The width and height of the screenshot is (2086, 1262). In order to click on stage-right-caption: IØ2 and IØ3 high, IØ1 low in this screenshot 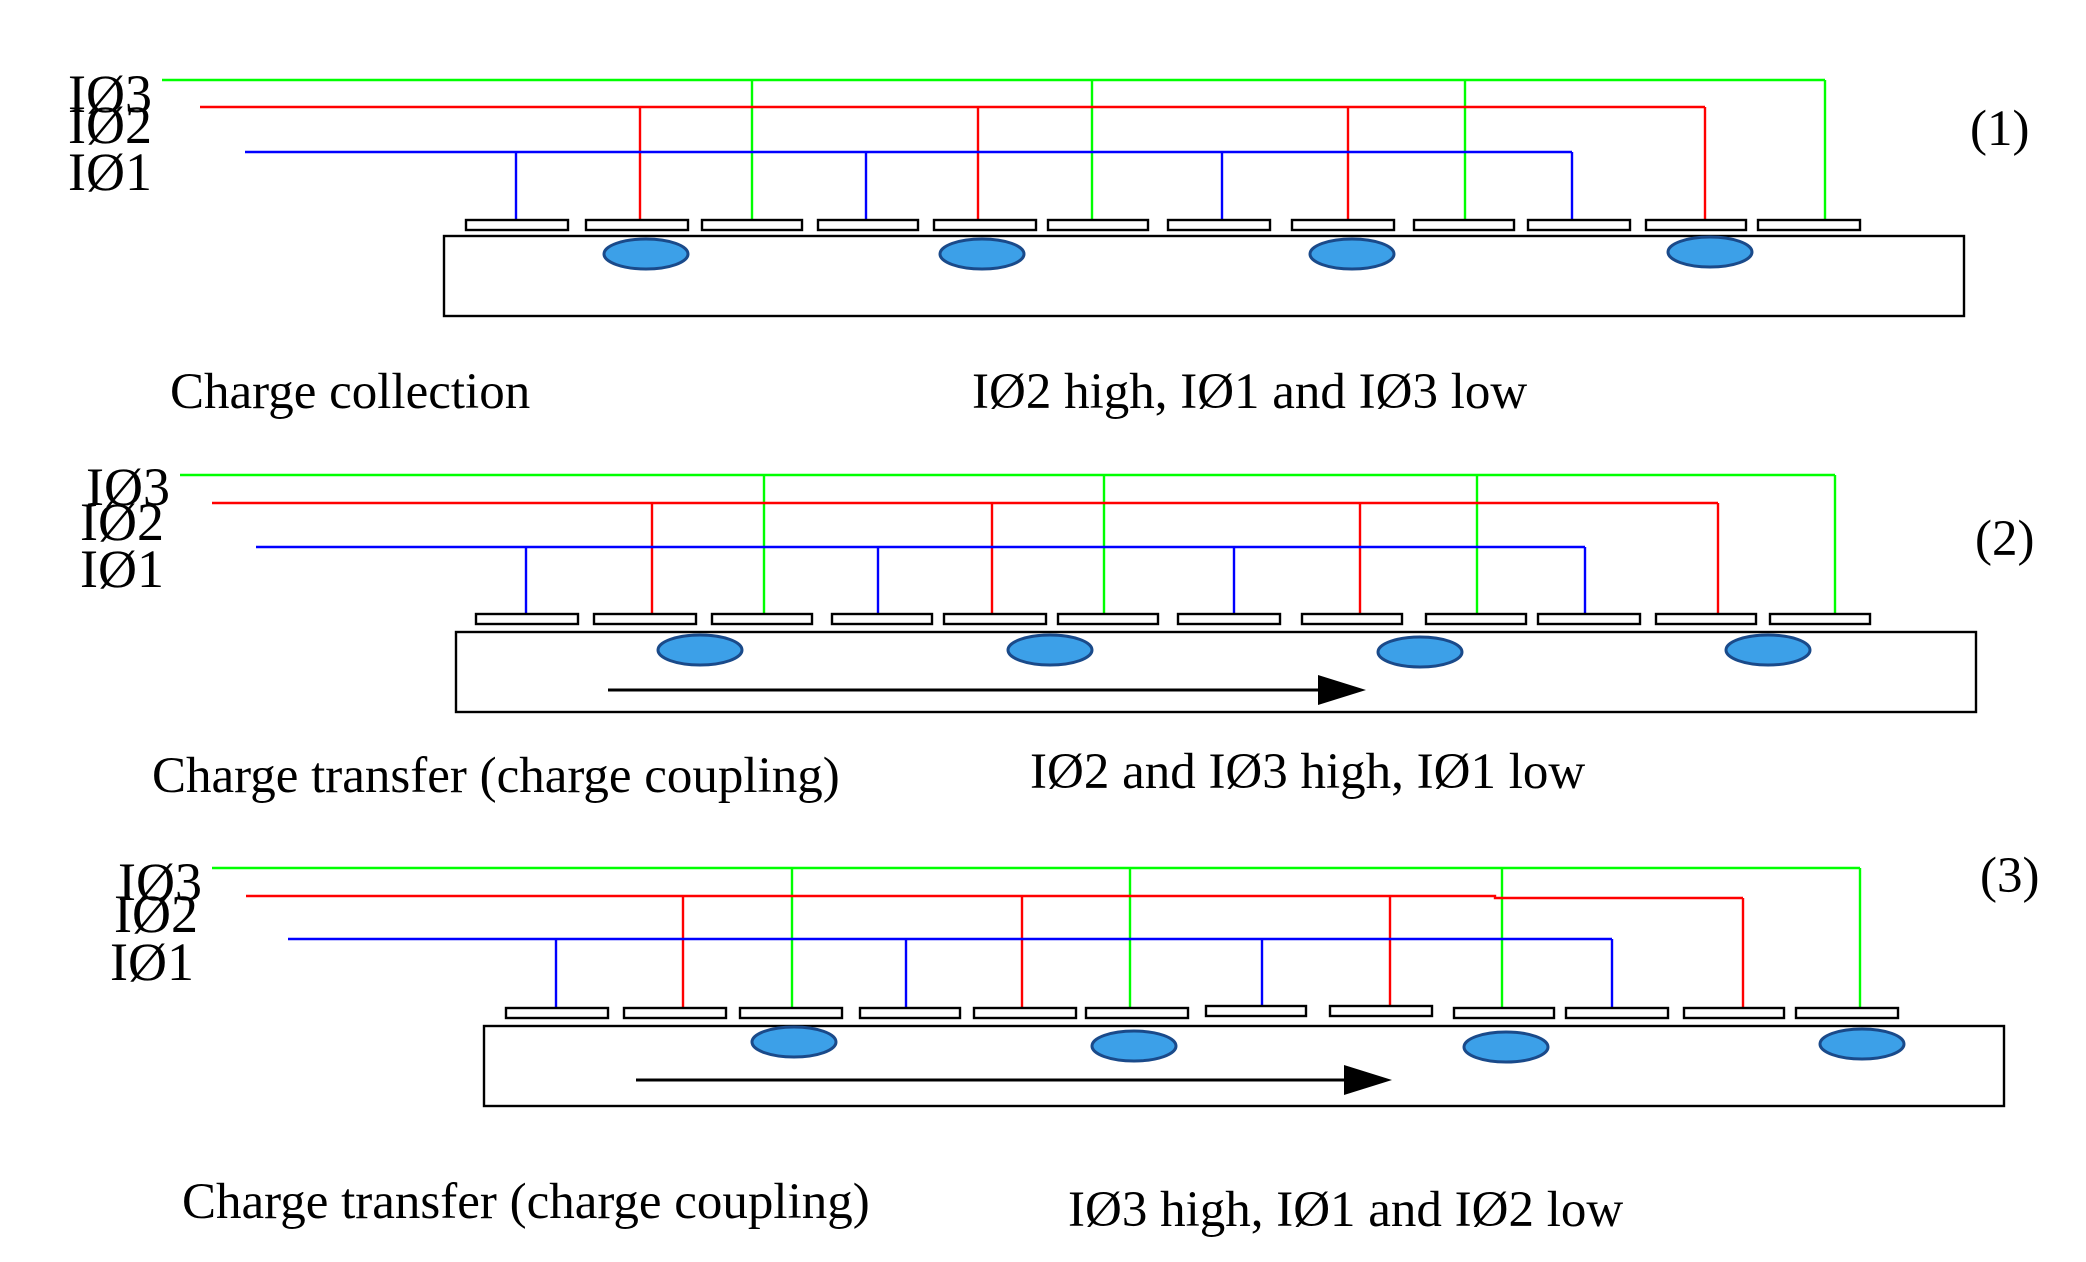, I will do `click(1307, 772)`.